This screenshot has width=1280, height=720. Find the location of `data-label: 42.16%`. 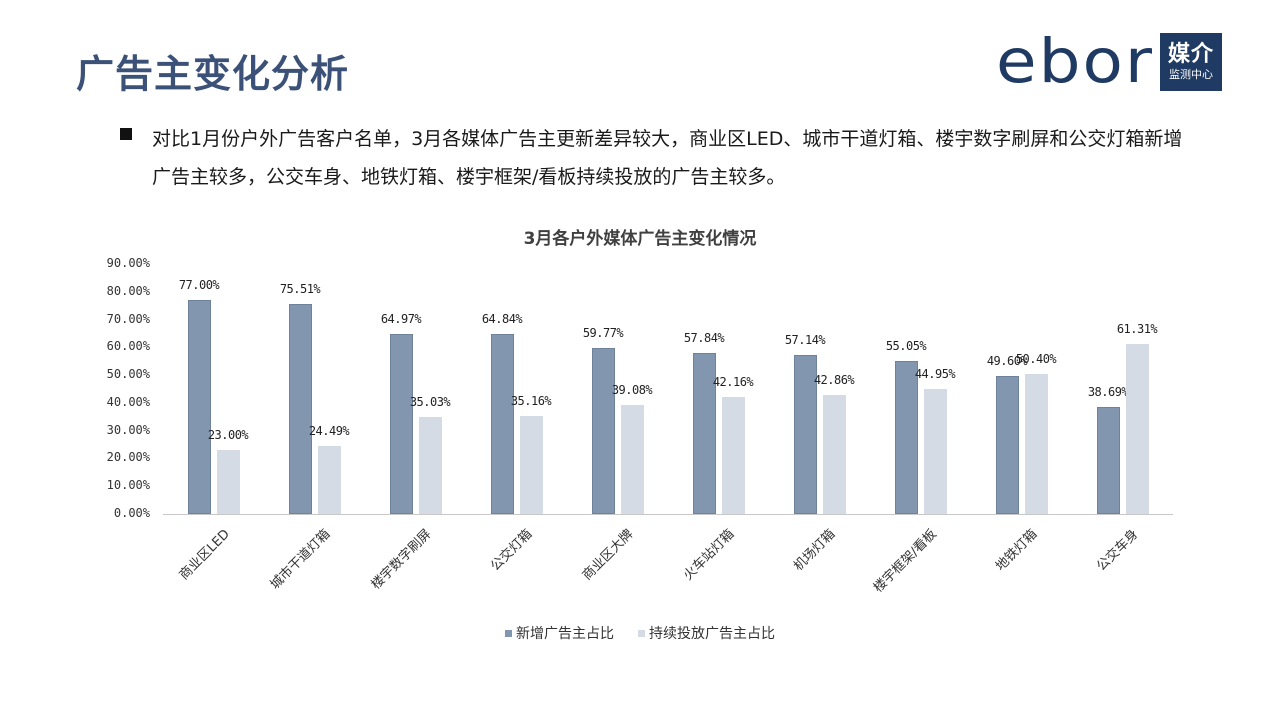

data-label: 42.16% is located at coordinates (733, 381).